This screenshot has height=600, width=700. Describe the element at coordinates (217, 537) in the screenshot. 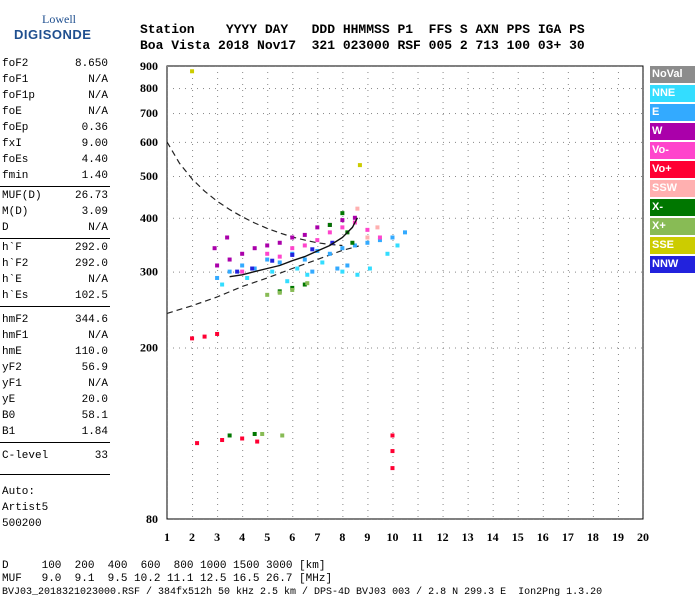

I see `x-tick-label: 3` at that location.